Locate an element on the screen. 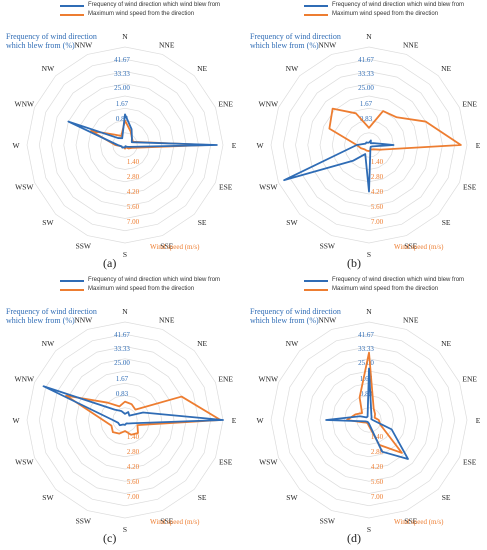 The width and height of the screenshot is (487, 550). direction-label-se: SE is located at coordinates (446, 497).